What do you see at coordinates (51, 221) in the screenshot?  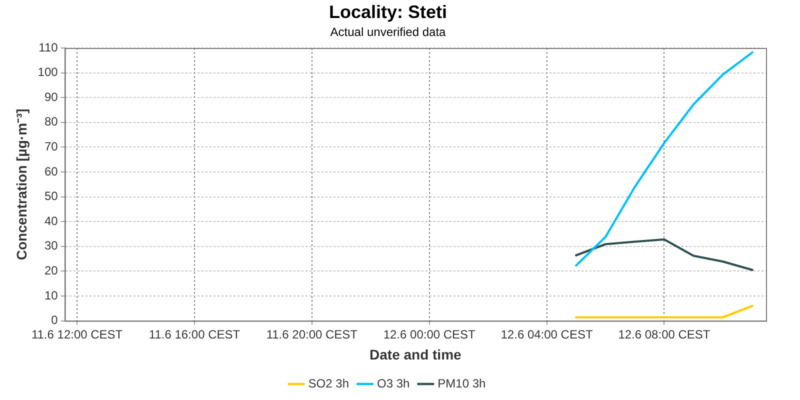 I see `y-tick-label: 40` at bounding box center [51, 221].